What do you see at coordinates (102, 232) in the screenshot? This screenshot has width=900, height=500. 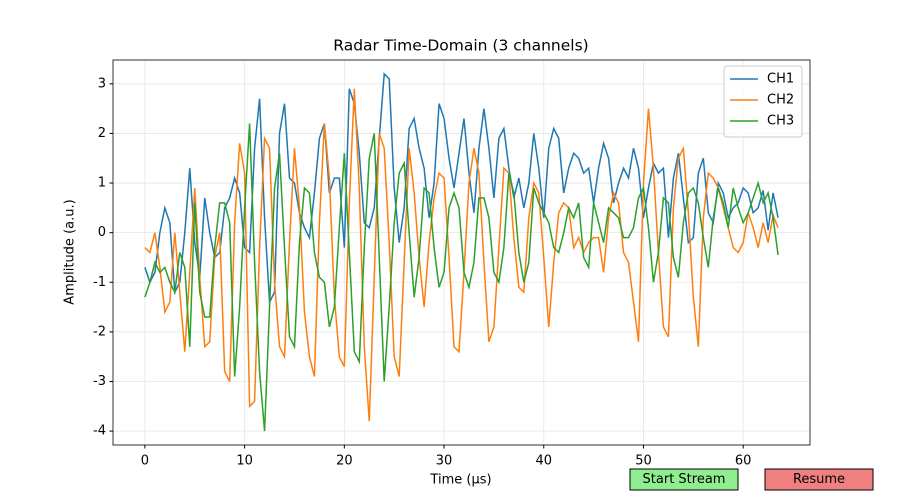 I see `y-tick-label: 0` at bounding box center [102, 232].